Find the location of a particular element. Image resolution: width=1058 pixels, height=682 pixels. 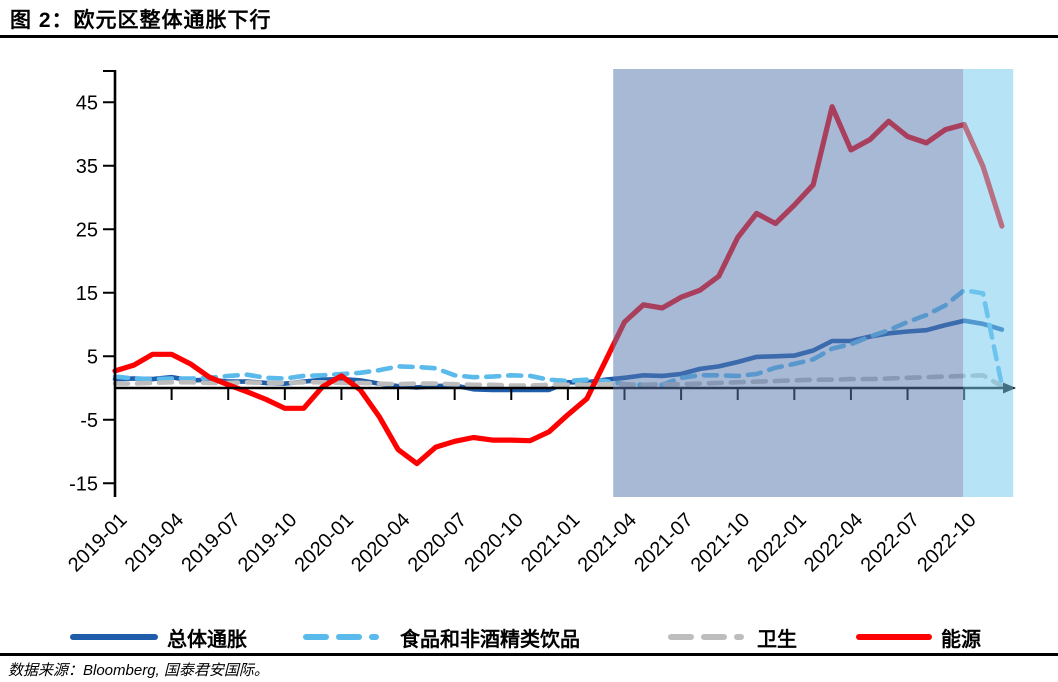

x-axis-tick-label: 2022-10 is located at coordinates (946, 542).